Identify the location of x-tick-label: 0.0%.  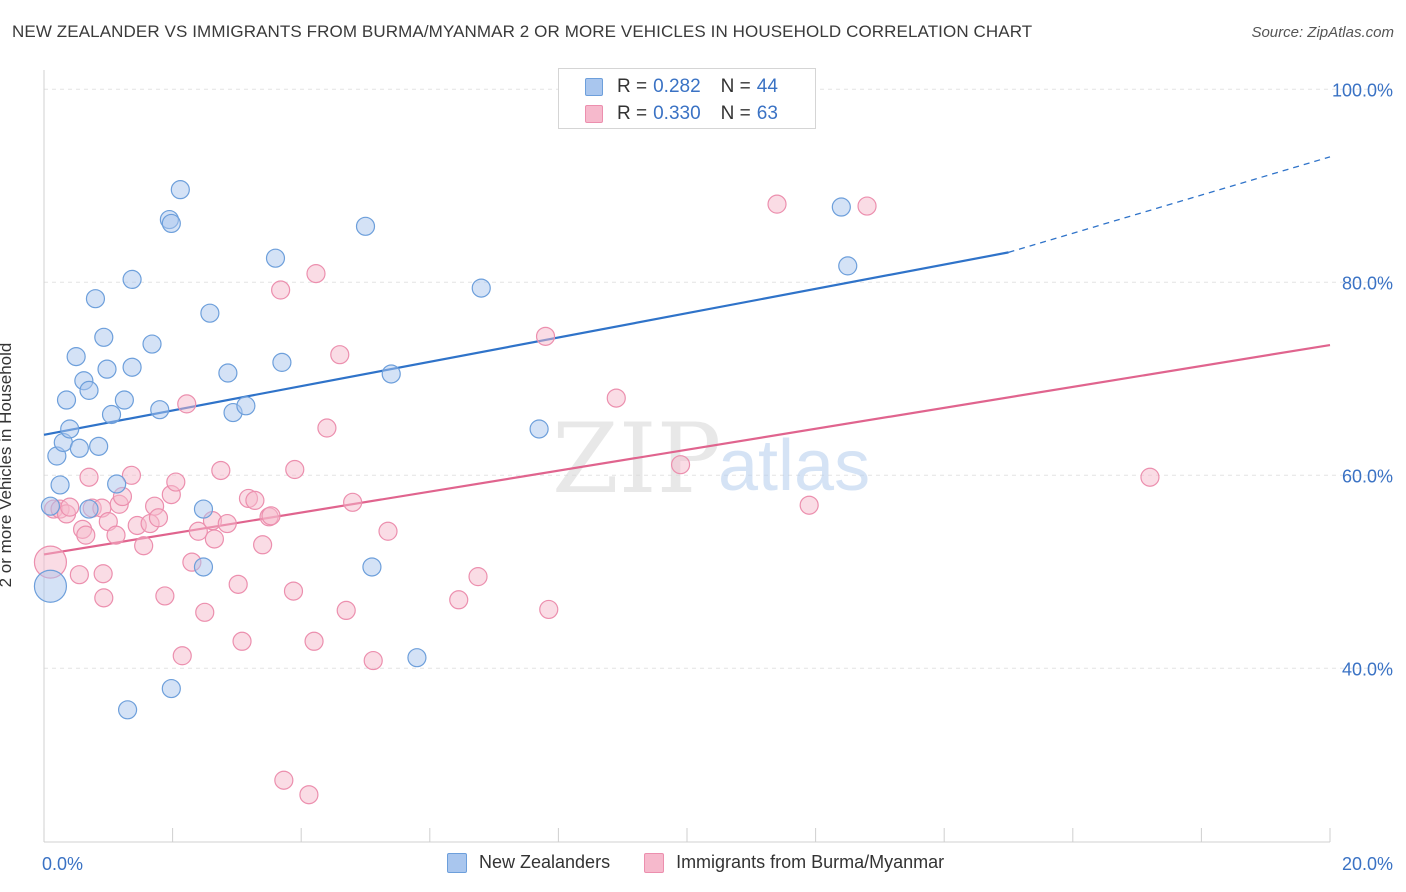
(62, 864).